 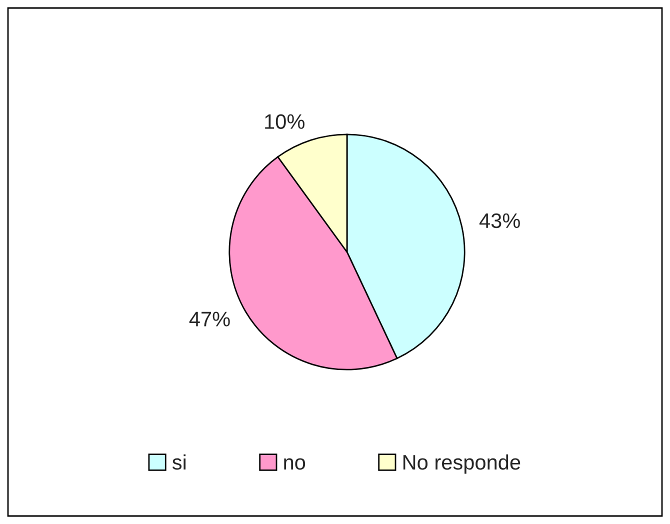 What do you see at coordinates (209, 319) in the screenshot?
I see `data-label: 47%` at bounding box center [209, 319].